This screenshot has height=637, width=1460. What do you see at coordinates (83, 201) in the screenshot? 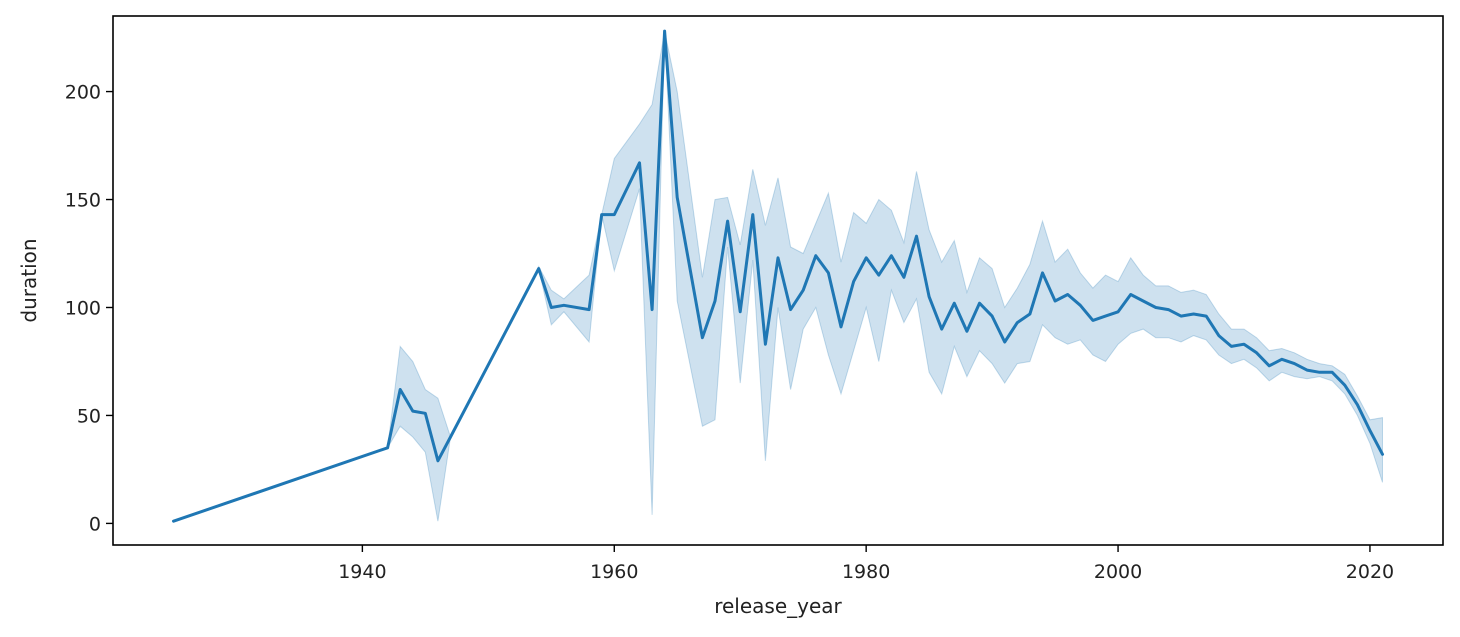
I see `y-tick-label: 150` at bounding box center [83, 201].